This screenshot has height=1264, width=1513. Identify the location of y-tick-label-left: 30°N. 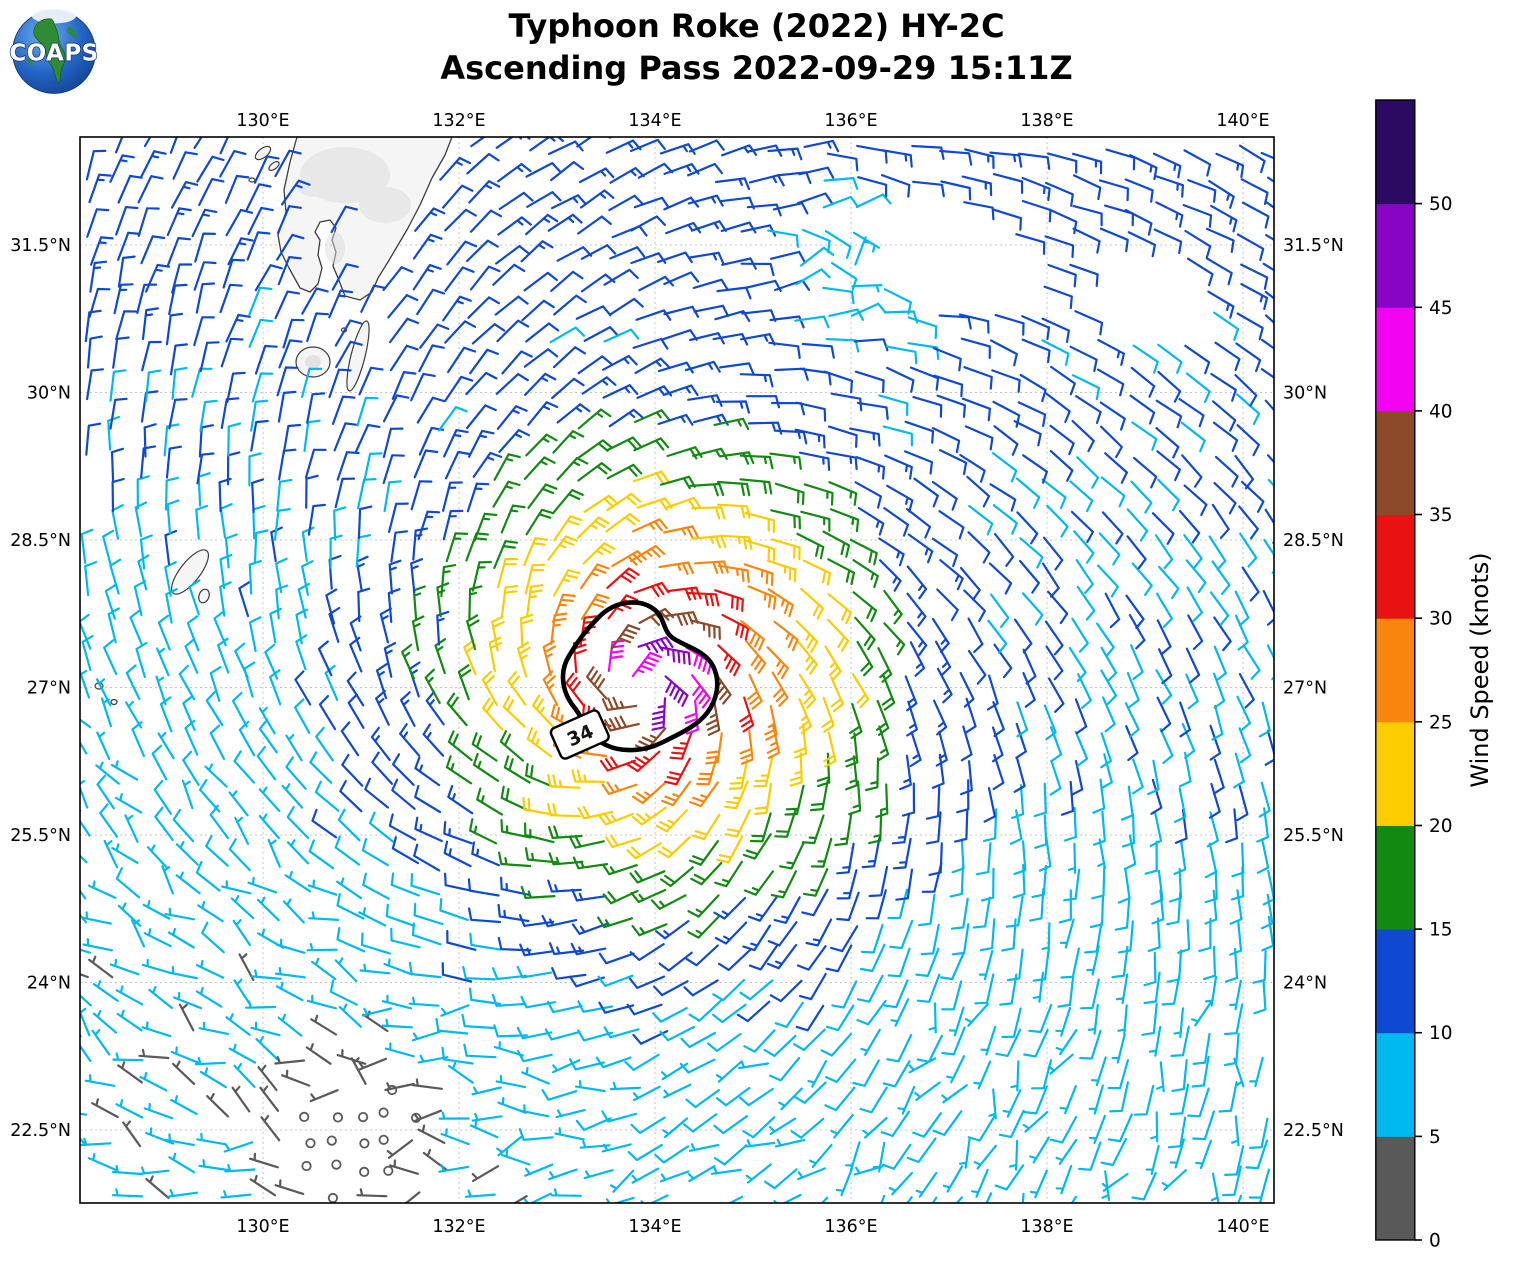
(49, 393).